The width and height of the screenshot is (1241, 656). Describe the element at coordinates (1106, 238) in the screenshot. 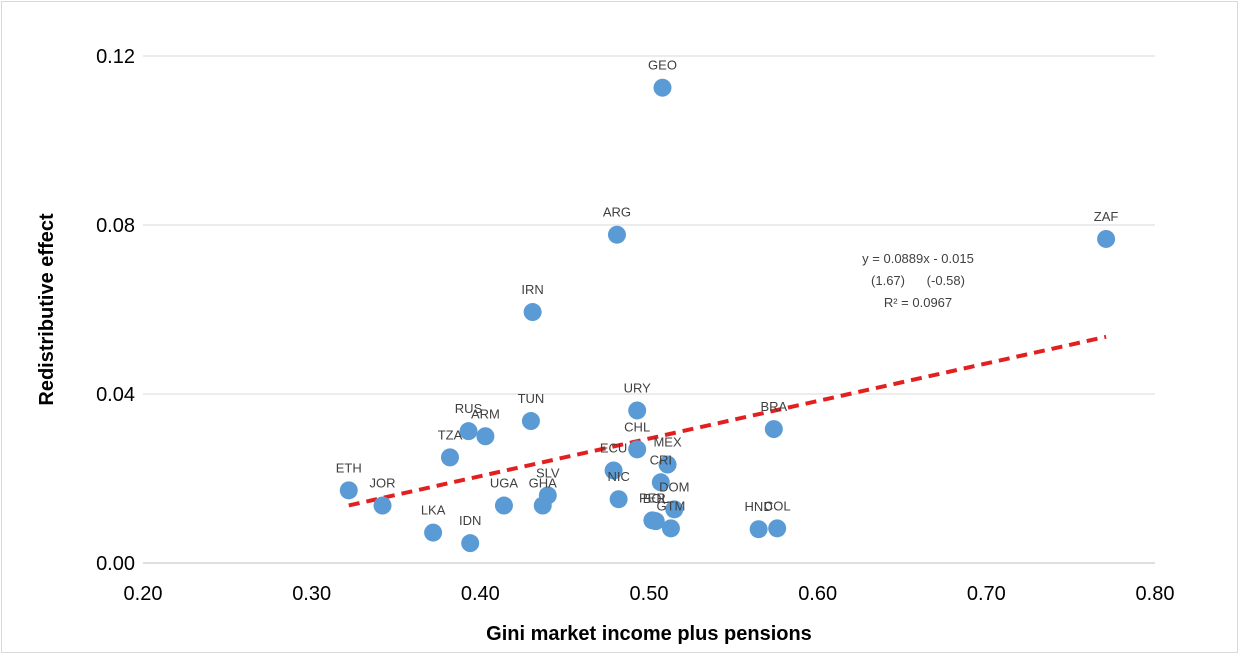

I see `data-point-zaf` at that location.